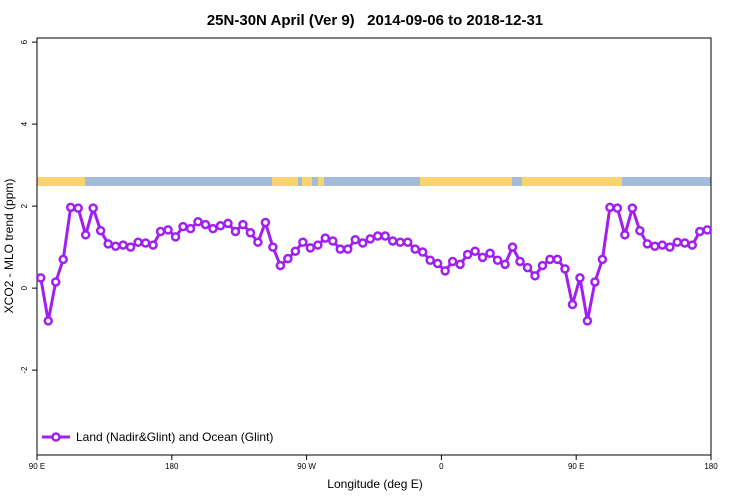 The width and height of the screenshot is (750, 500). I want to click on y-tick-label: 2, so click(24, 205).